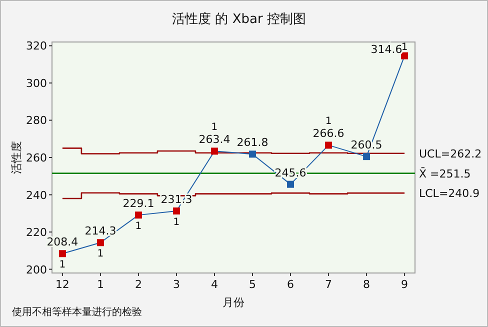 Image resolution: width=488 pixels, height=327 pixels. I want to click on x-tick-label: 4, so click(214, 284).